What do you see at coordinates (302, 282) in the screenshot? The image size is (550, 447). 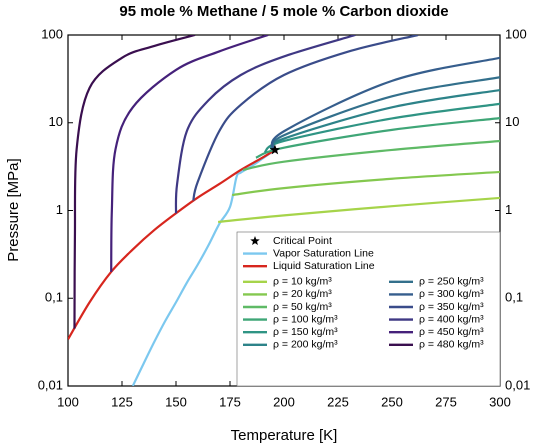 I see `legend-label: ρ = 10 kg/m³` at bounding box center [302, 282].